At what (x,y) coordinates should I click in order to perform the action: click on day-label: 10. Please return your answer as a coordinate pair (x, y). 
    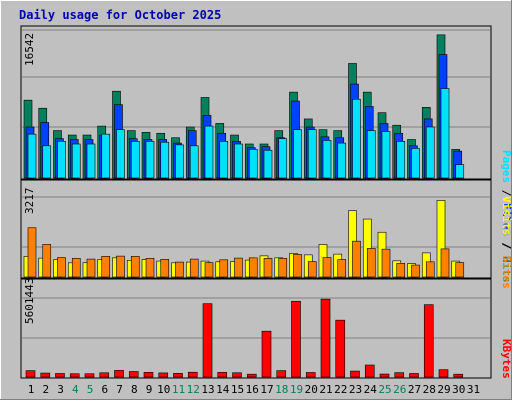
    Looking at the image, I should click on (163, 389).